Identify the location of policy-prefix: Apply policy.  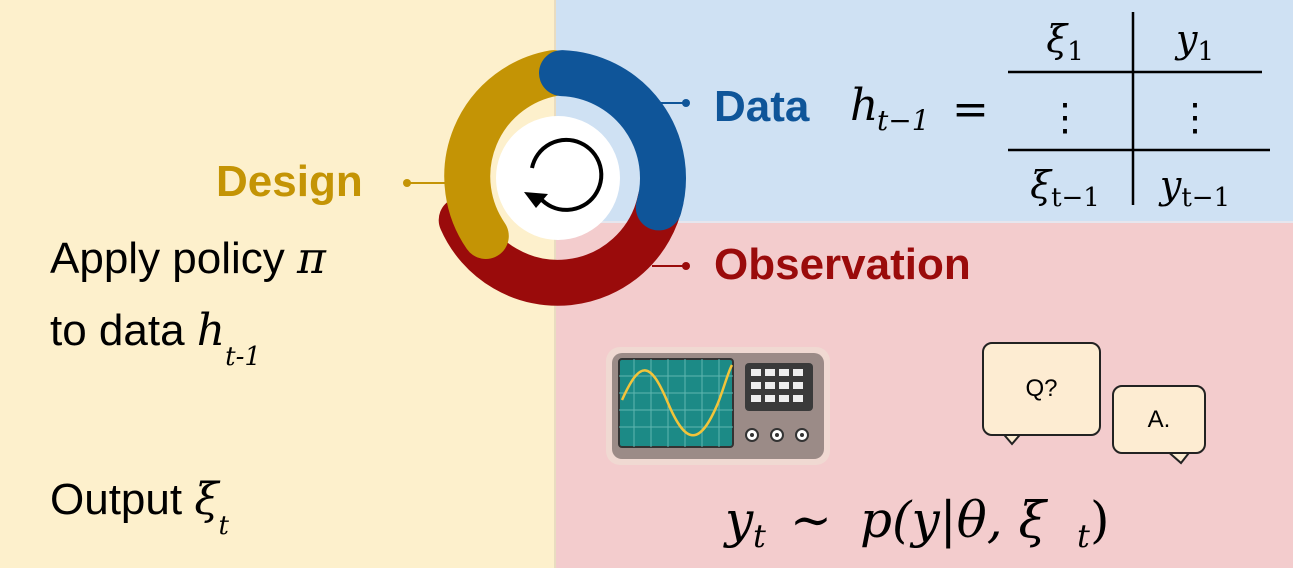
(174, 258).